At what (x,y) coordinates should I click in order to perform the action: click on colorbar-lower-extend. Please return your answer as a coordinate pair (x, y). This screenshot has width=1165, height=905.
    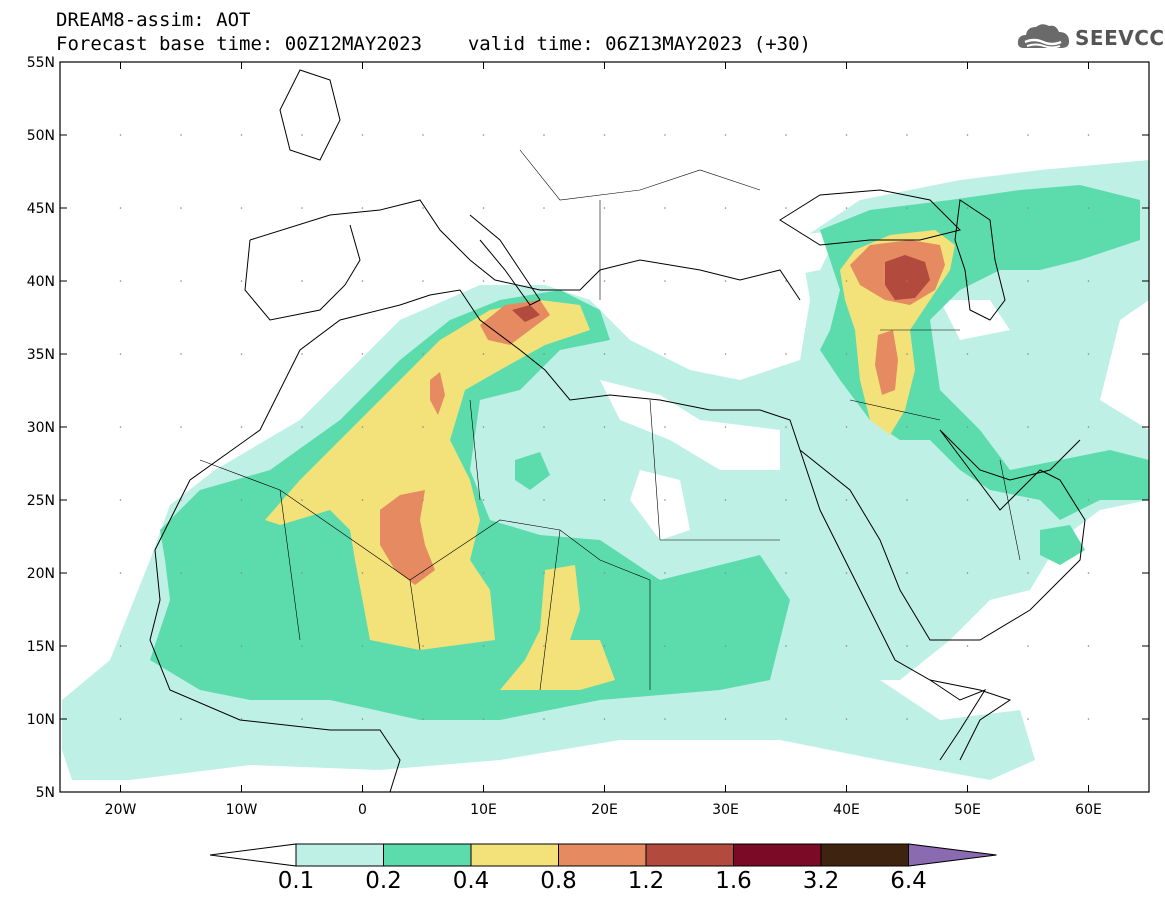
    Looking at the image, I should click on (253, 855).